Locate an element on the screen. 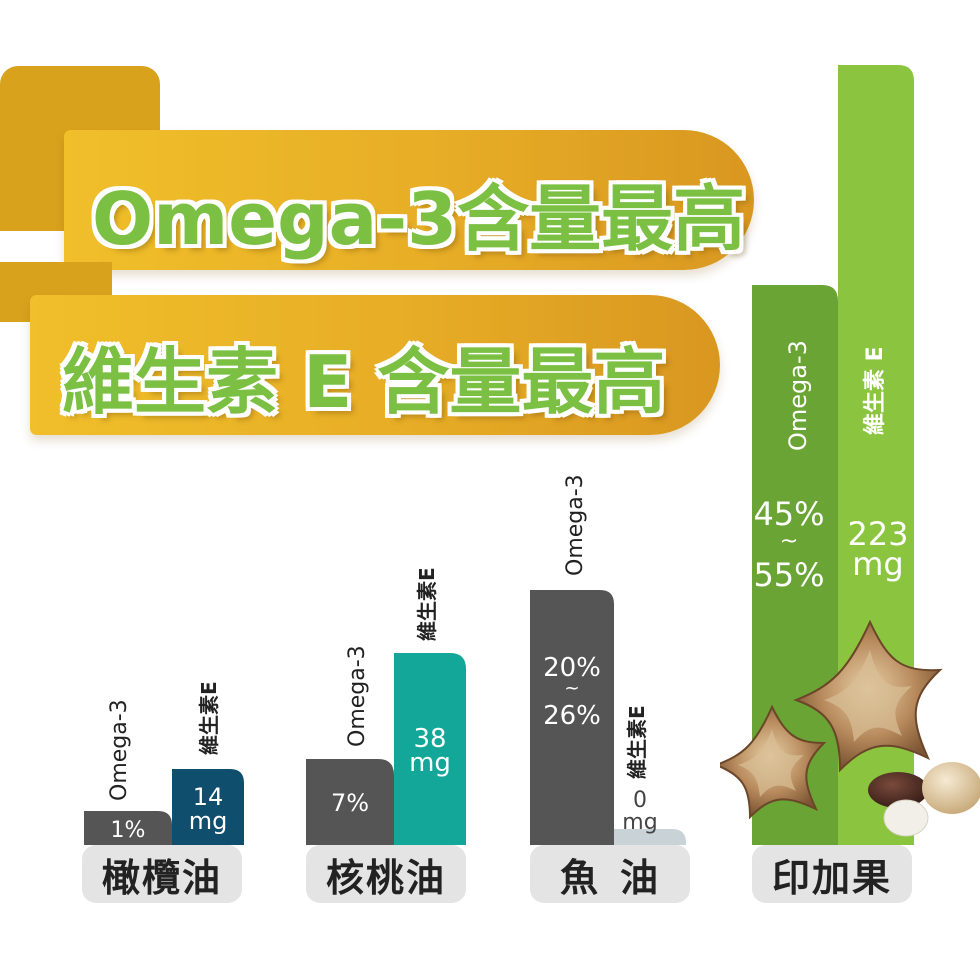 The image size is (980, 980). bar-vitE-fish-oil is located at coordinates (650, 837).